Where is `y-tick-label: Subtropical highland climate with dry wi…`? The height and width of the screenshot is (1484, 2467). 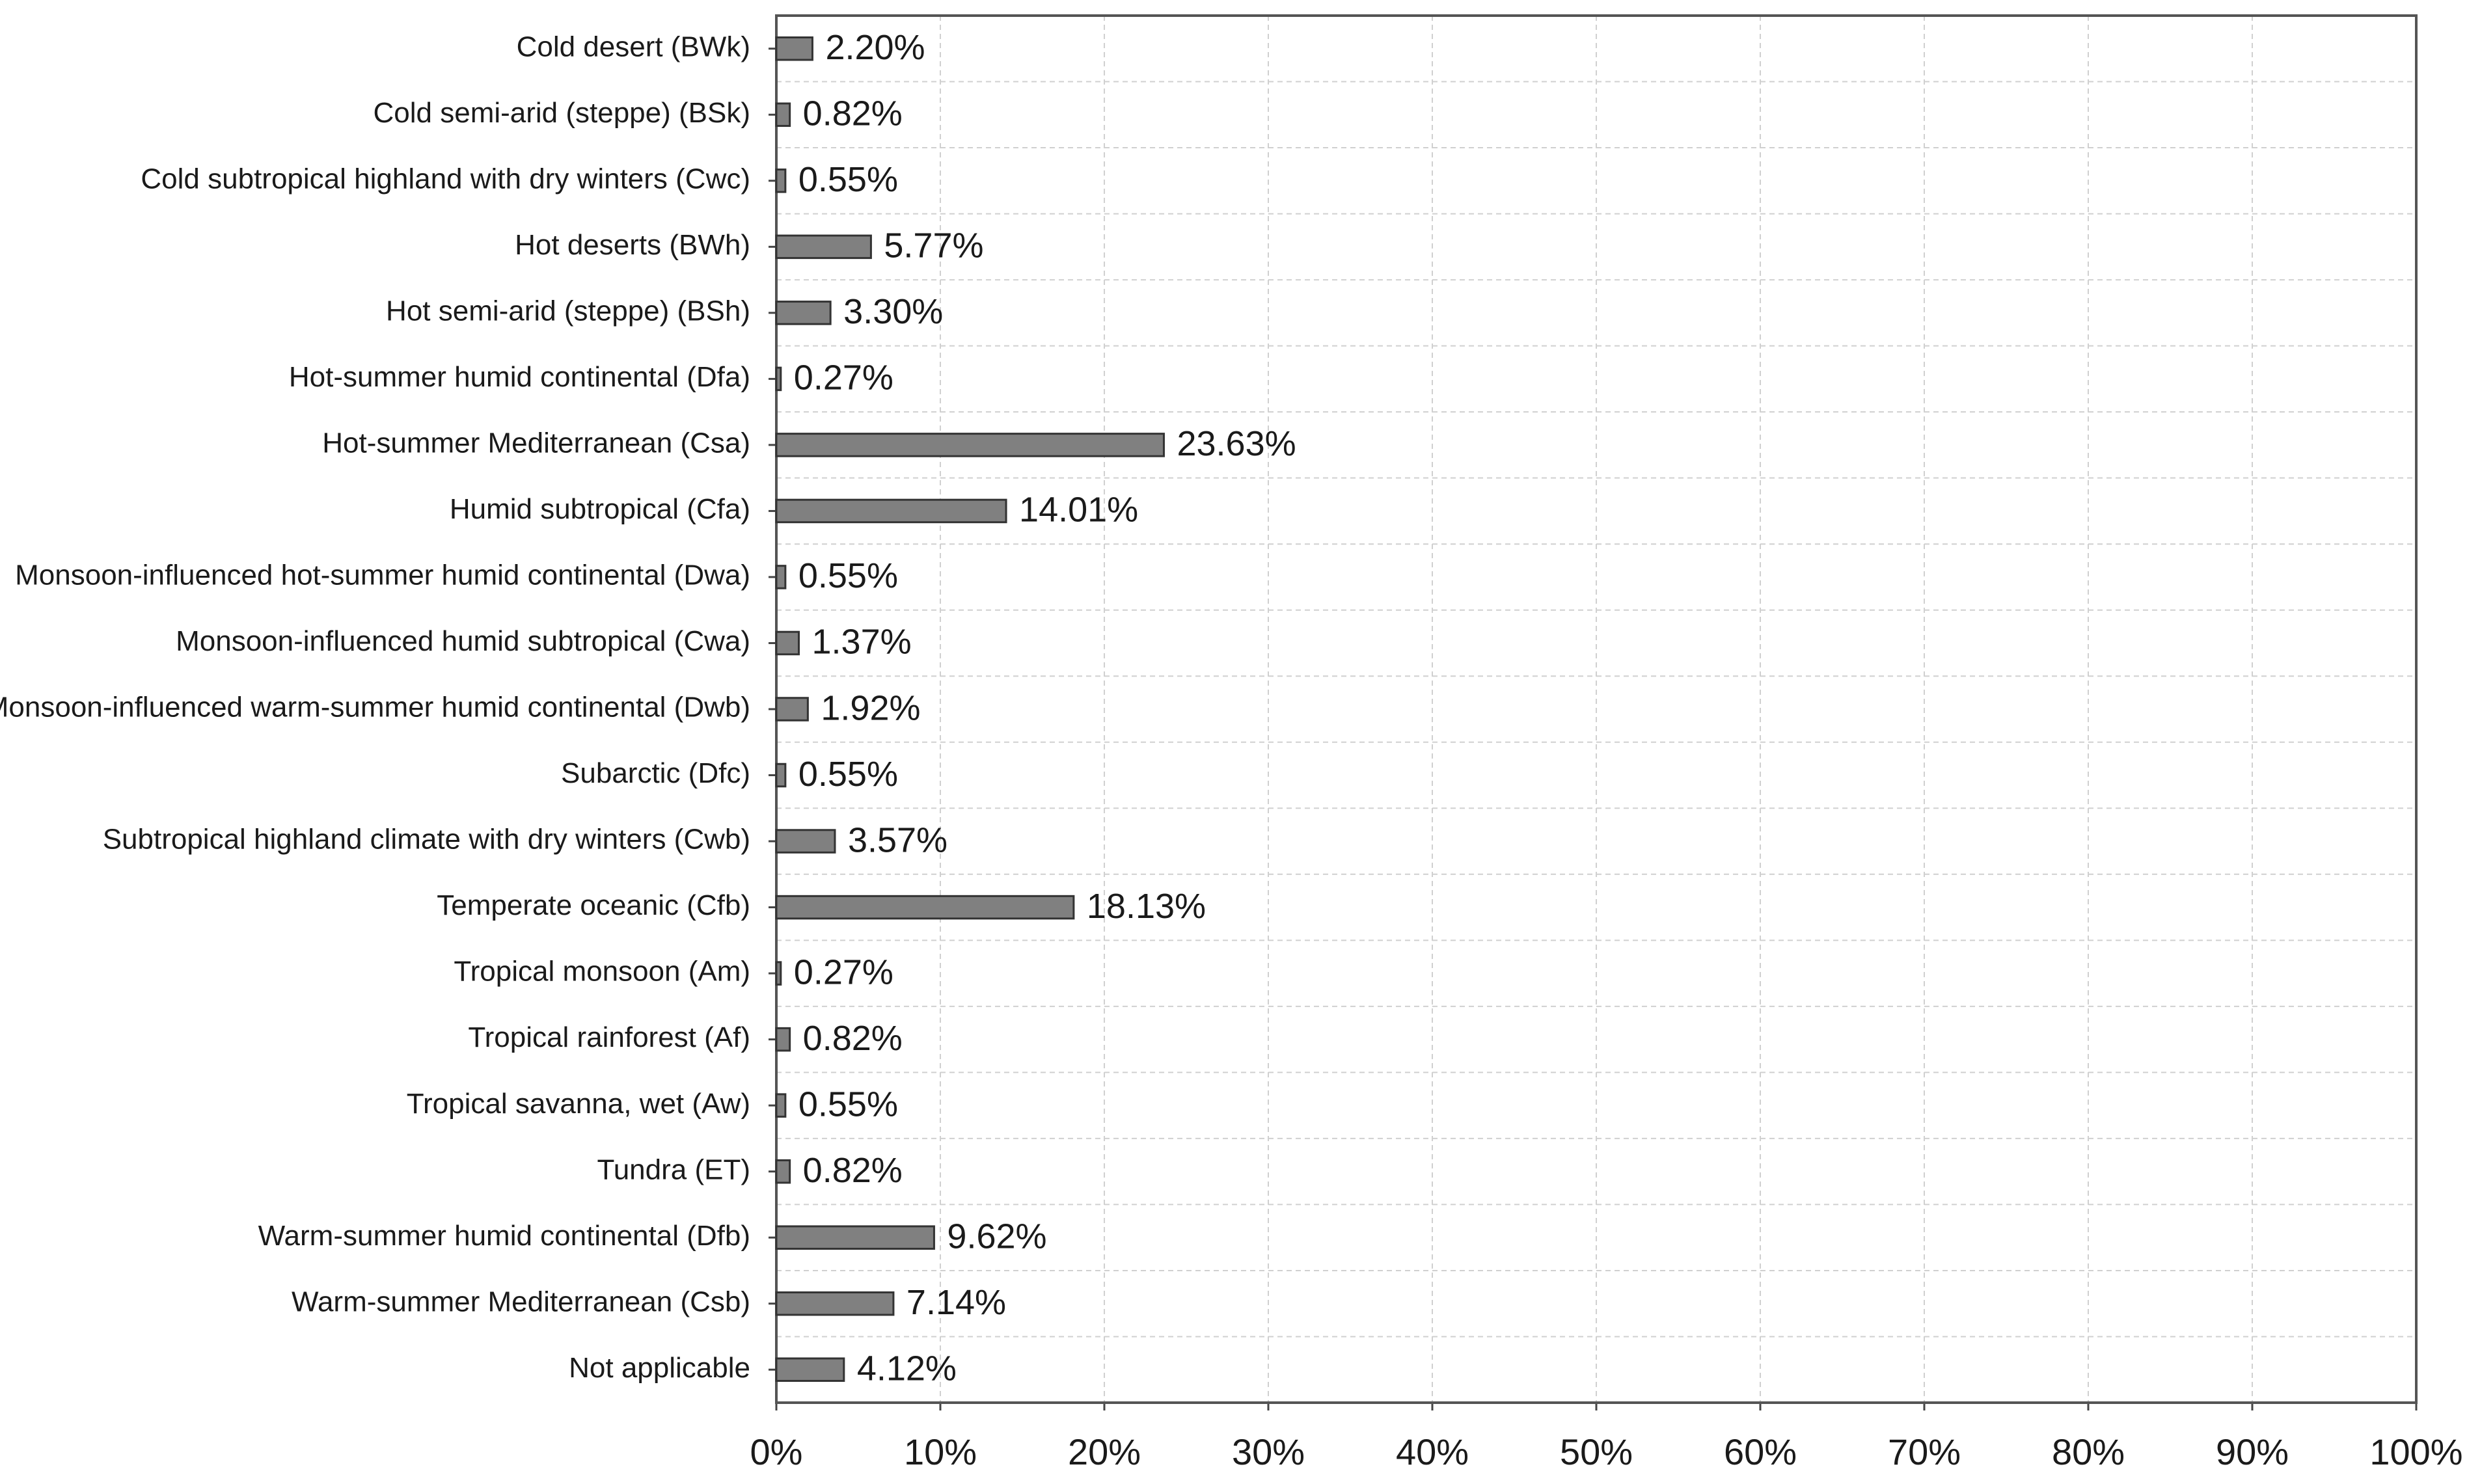
y-tick-label: Subtropical highland climate with dry wi… is located at coordinates (426, 840).